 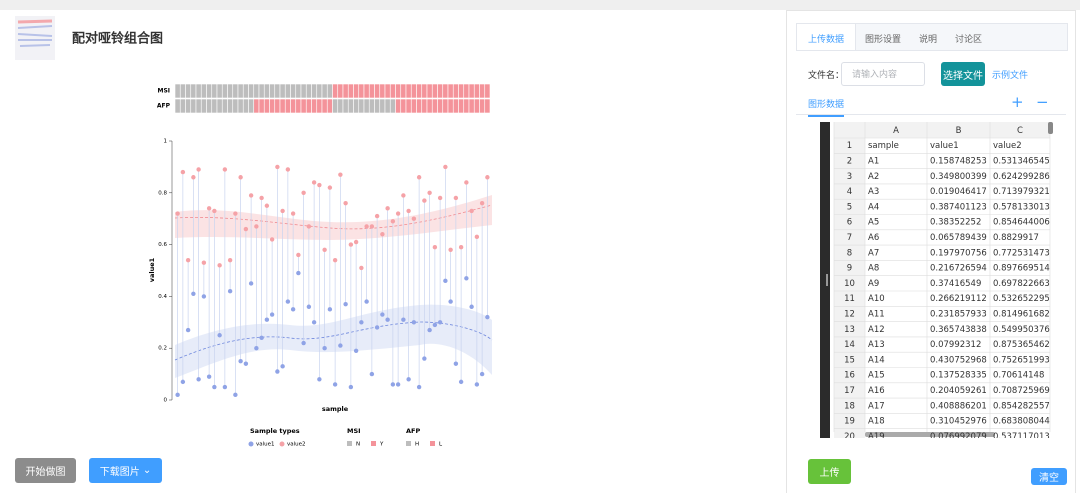 What do you see at coordinates (162, 297) in the screenshot?
I see `y-tick-label: 0.4` at bounding box center [162, 297].